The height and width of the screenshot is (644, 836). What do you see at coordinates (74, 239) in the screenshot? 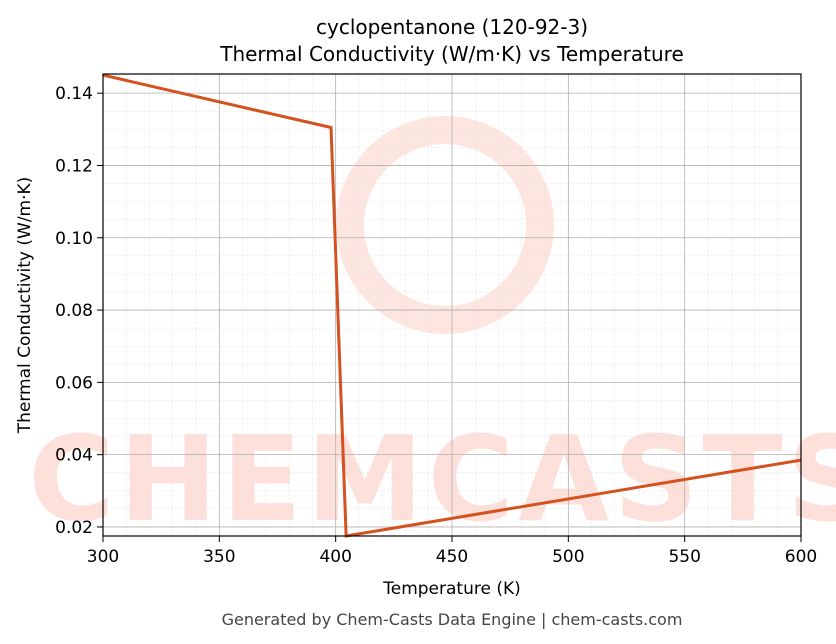
I see `y-tick-label: 0.10` at bounding box center [74, 239].